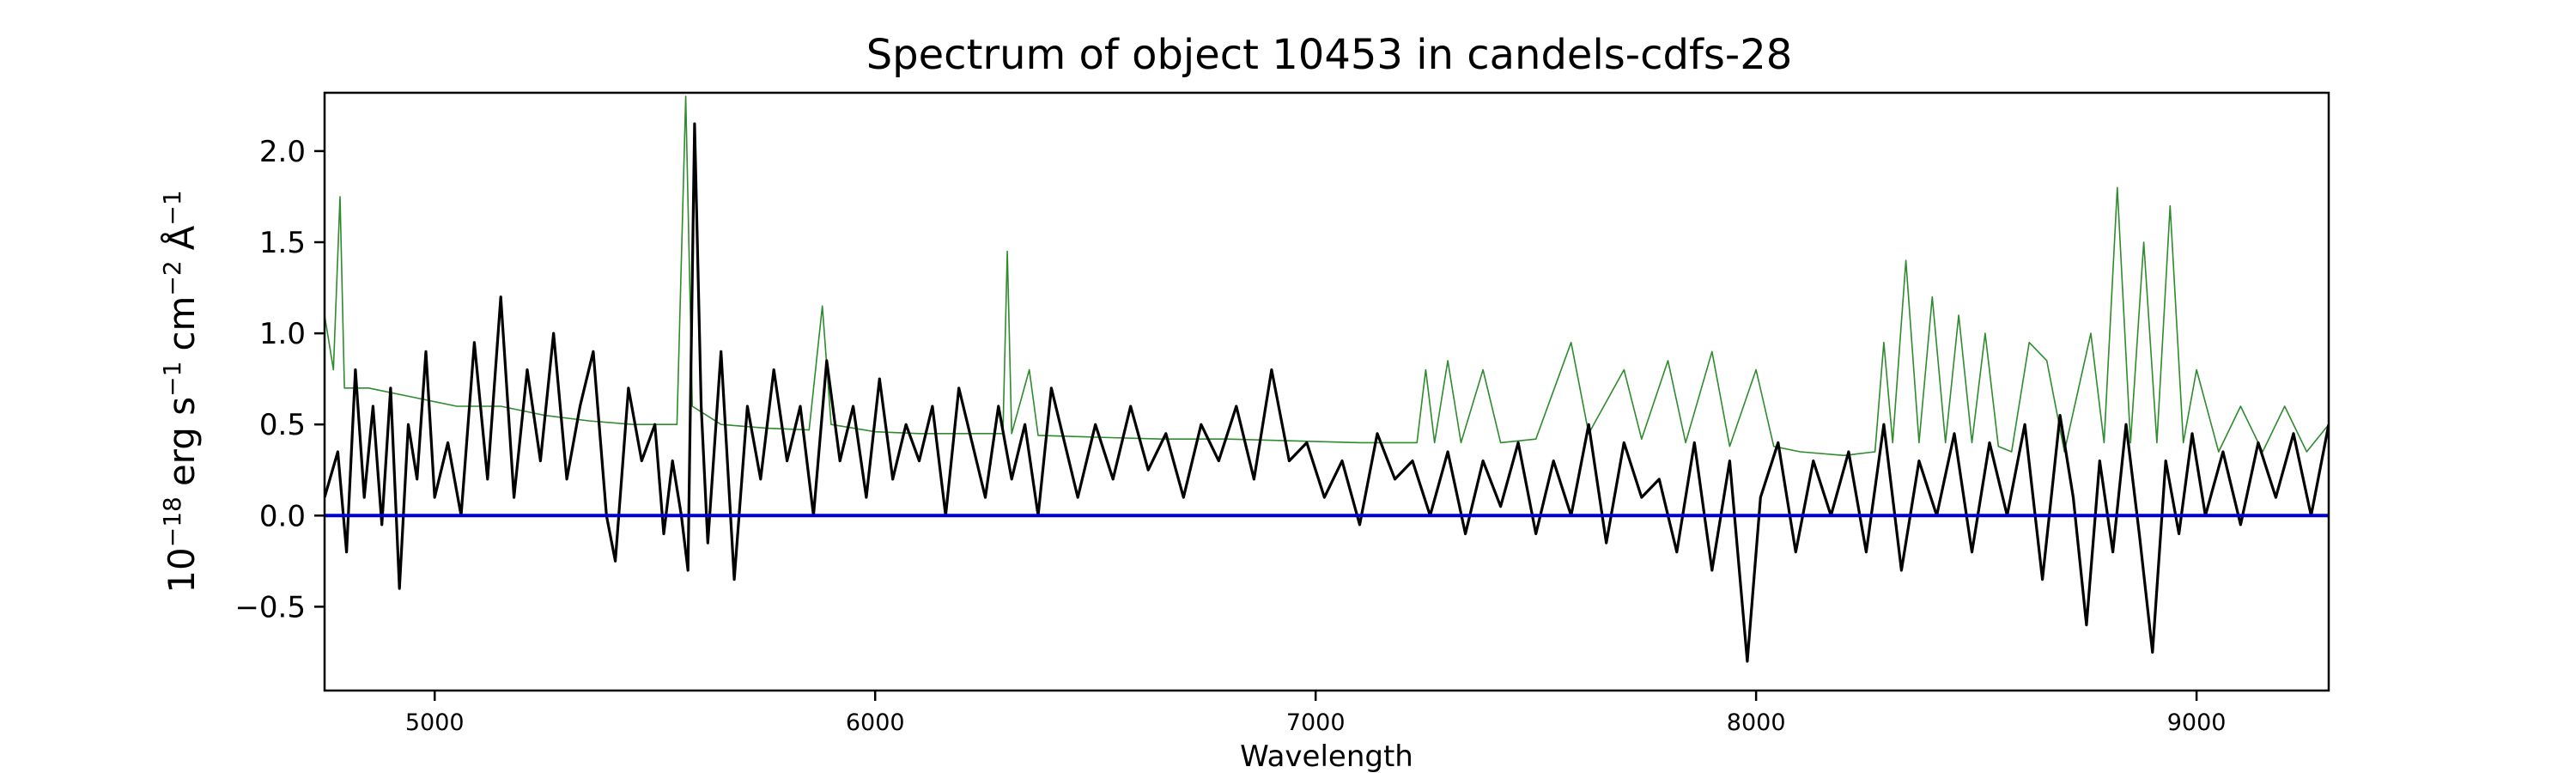 This screenshot has height=773, width=2576. What do you see at coordinates (282, 152) in the screenshot?
I see `y-tick-label: 2.0` at bounding box center [282, 152].